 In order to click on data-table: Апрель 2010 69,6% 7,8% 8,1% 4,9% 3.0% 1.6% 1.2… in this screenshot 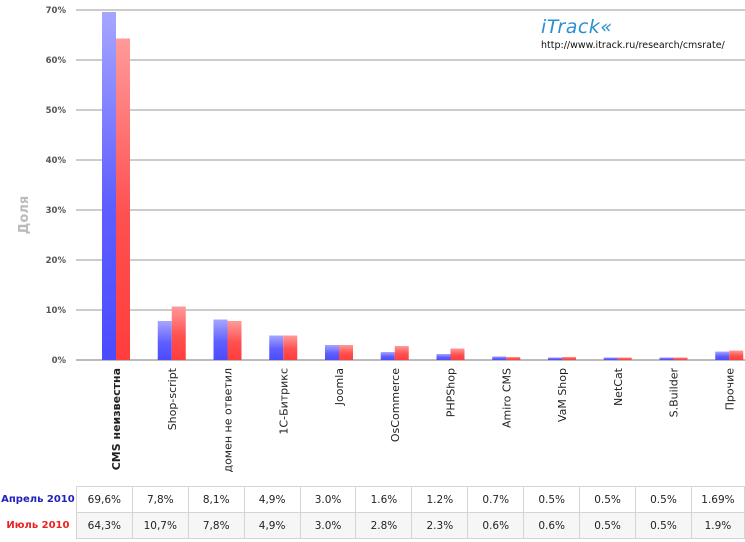, I will do `click(372, 512)`.